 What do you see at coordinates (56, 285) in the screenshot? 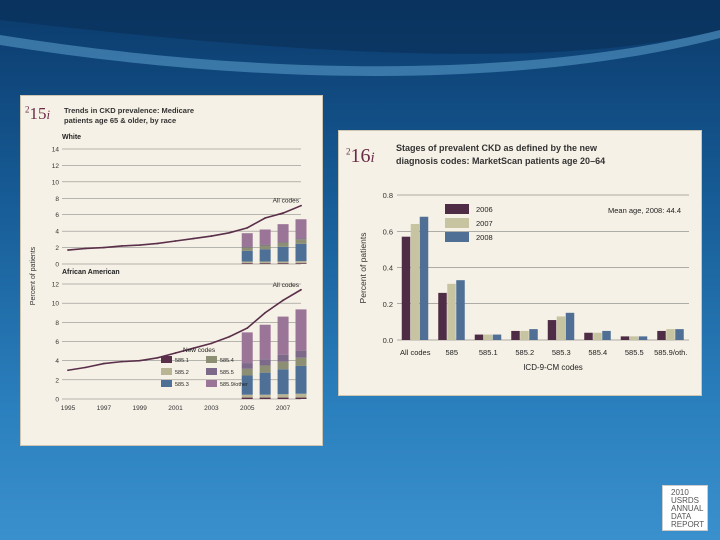
I see `y-tick-label: 12` at bounding box center [56, 285].